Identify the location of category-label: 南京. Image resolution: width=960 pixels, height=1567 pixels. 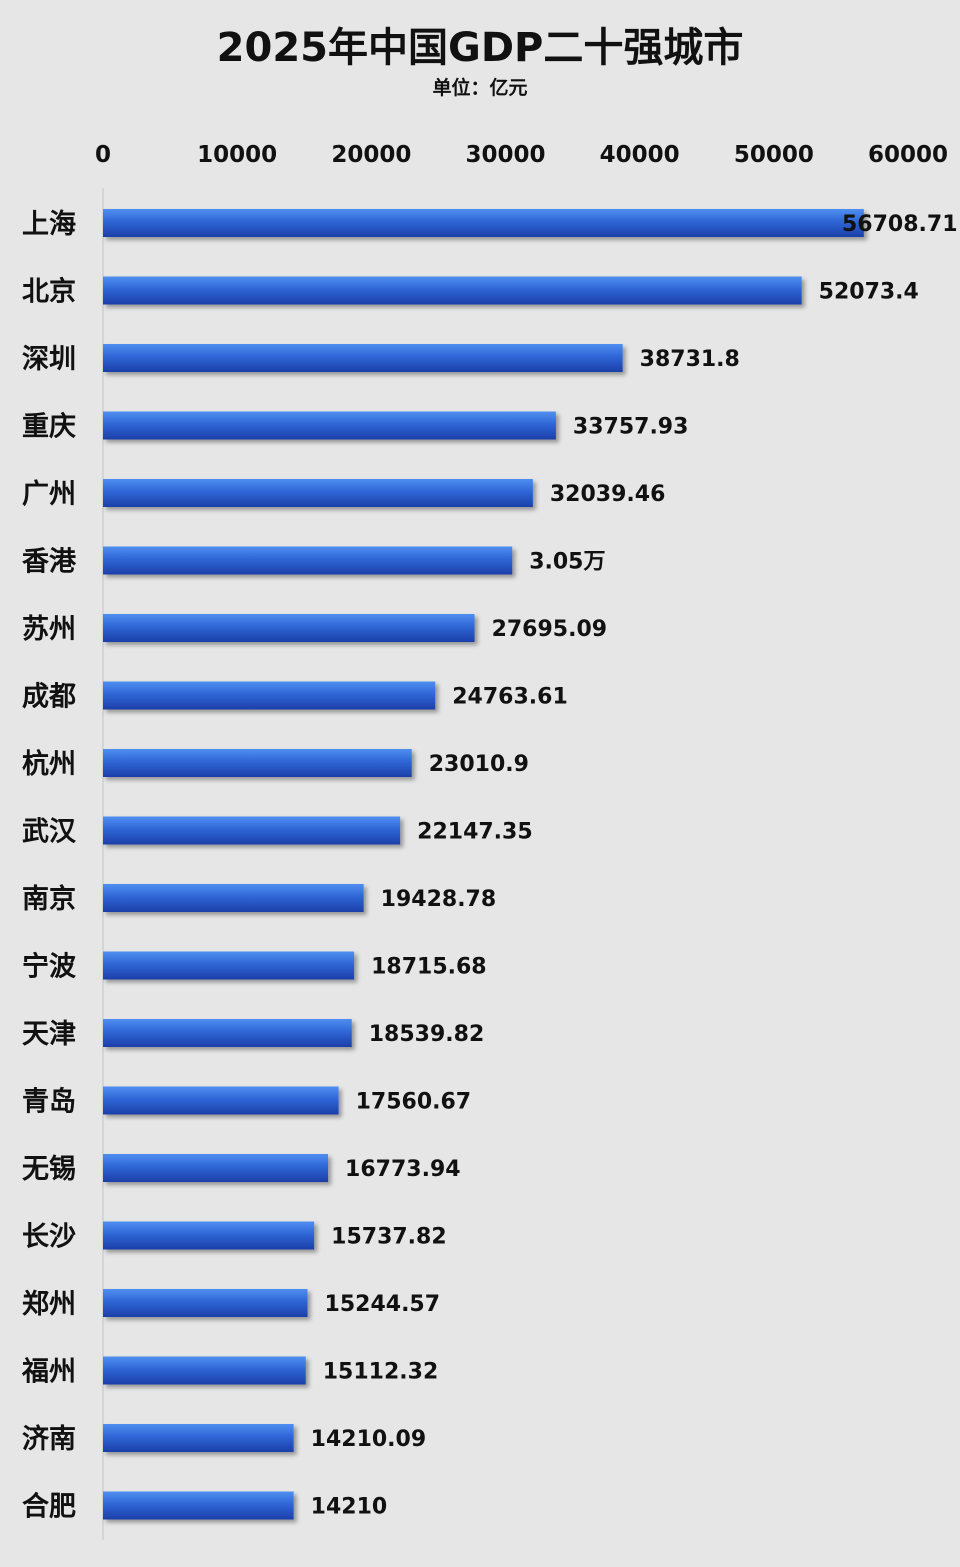
(49, 899).